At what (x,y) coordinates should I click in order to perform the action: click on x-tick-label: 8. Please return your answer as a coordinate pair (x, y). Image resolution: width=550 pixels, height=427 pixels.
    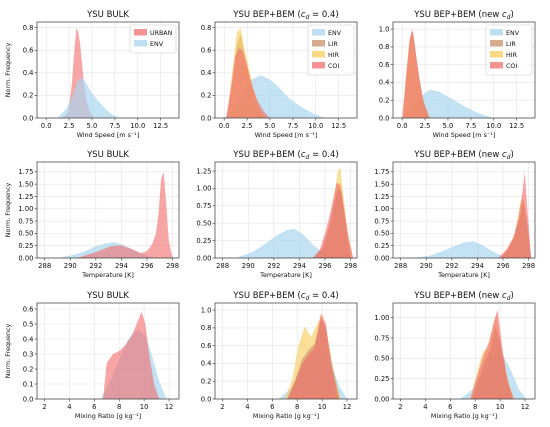
    Looking at the image, I should click on (297, 407).